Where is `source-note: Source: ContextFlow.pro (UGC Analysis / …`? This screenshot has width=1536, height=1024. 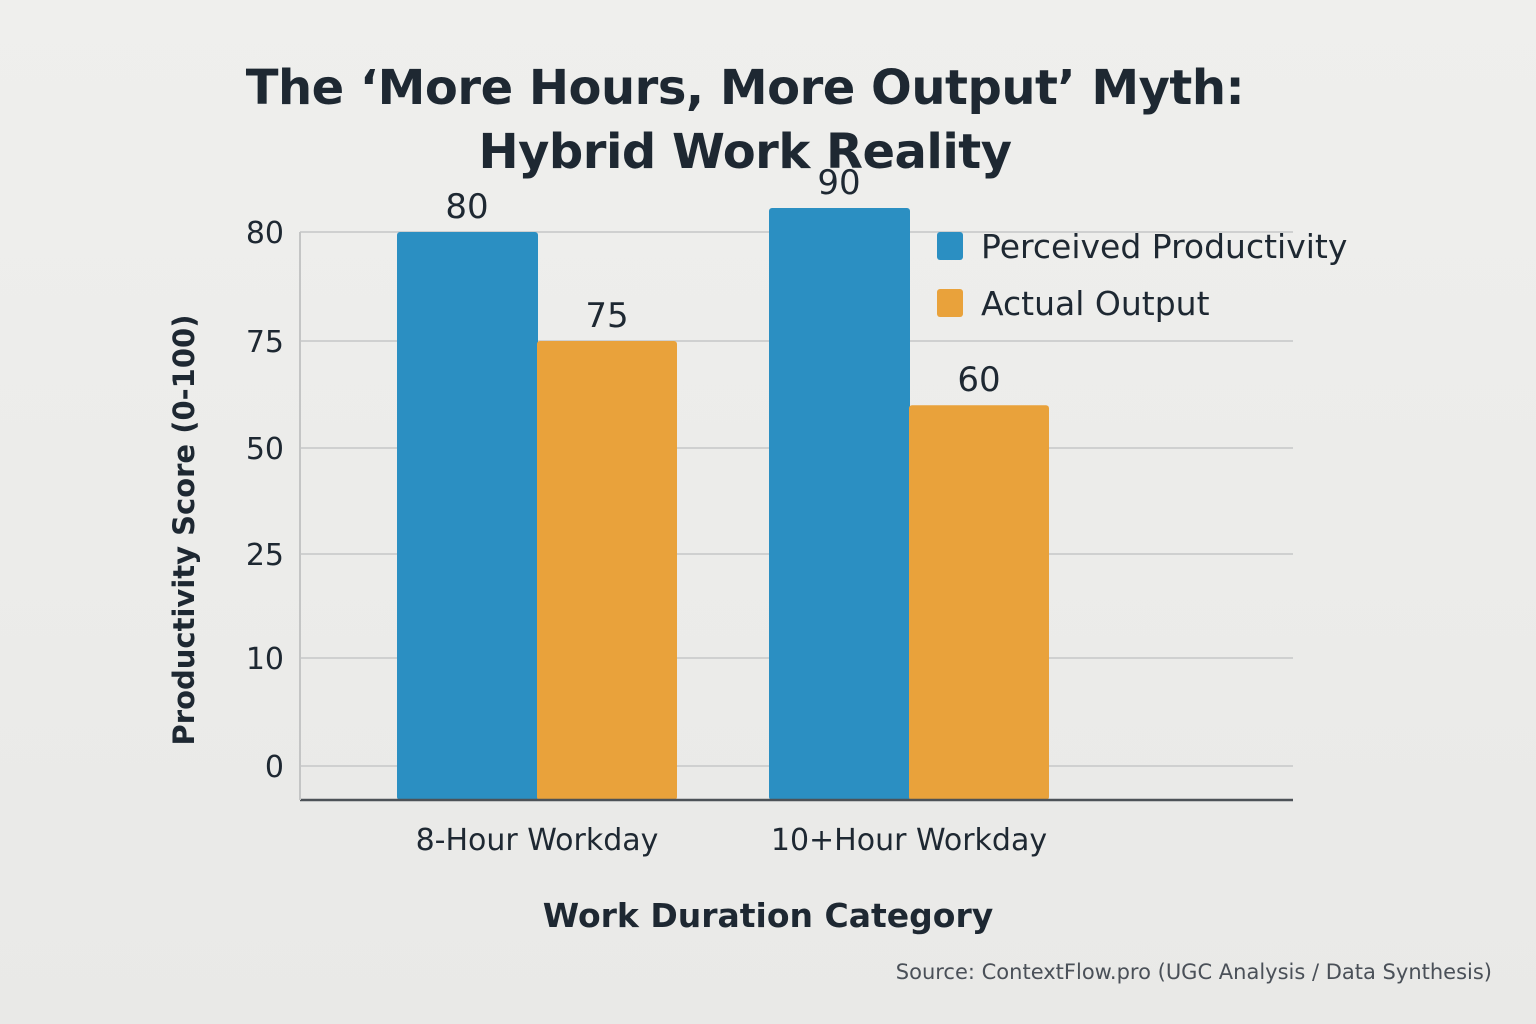
source-note: Source: ContextFlow.pro (UGC Analysis / … is located at coordinates (1193, 972).